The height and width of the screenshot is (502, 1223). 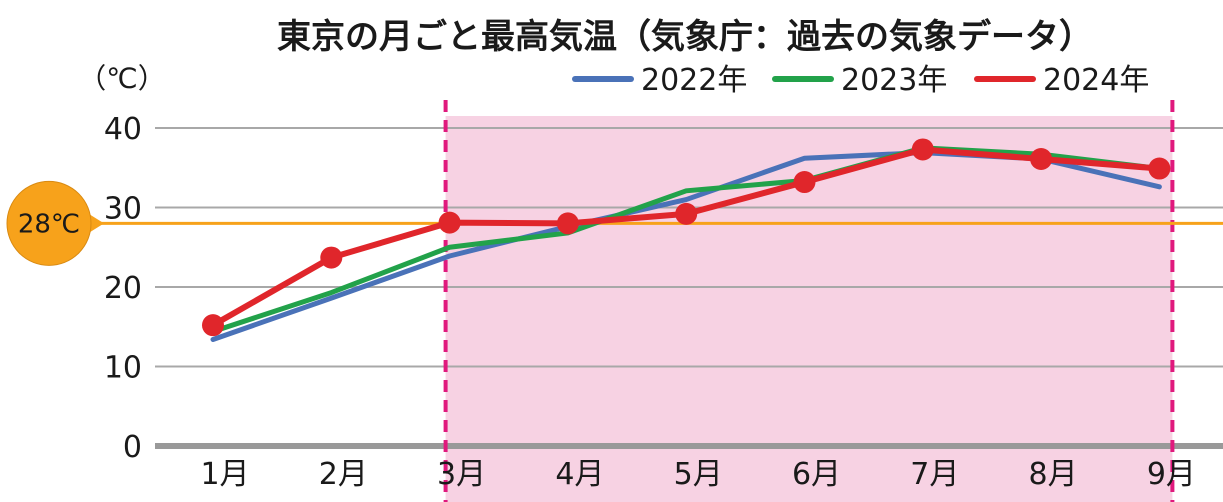 What do you see at coordinates (1171, 474) in the screenshot?
I see `x-tick-9: 9月` at bounding box center [1171, 474].